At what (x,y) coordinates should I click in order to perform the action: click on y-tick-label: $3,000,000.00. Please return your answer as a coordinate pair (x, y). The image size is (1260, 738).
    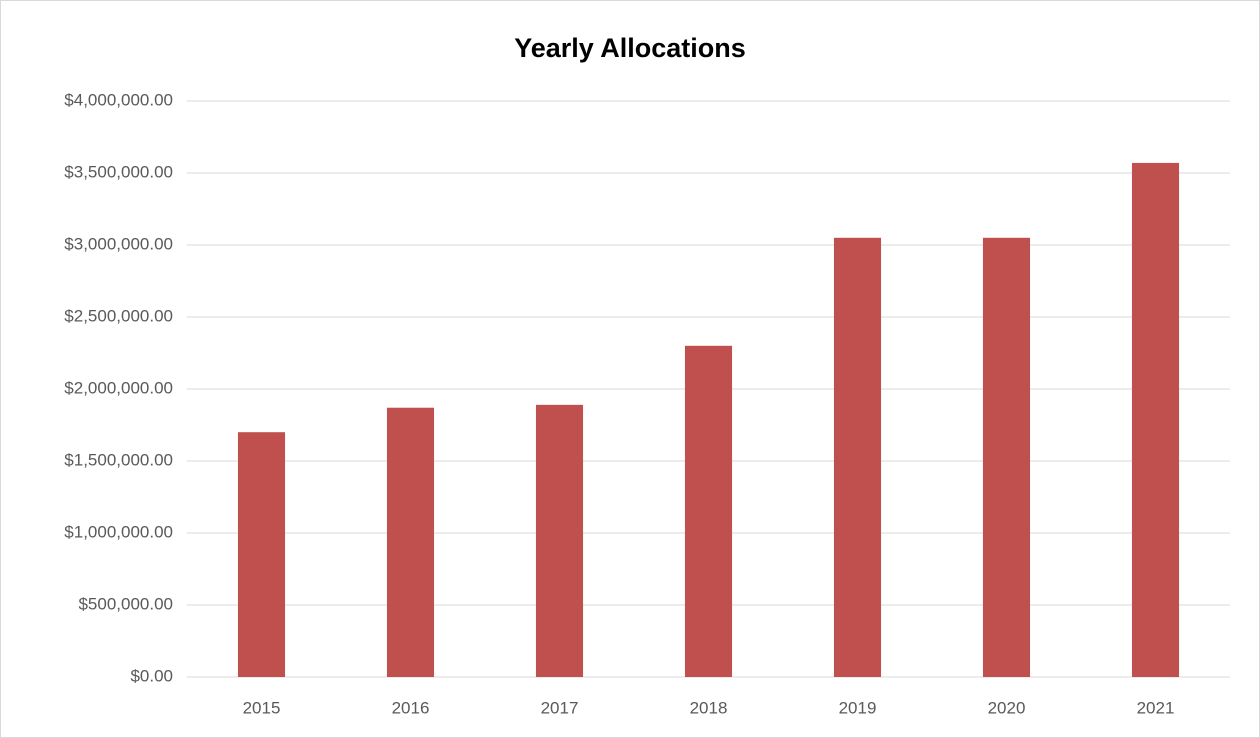
    Looking at the image, I should click on (118, 243).